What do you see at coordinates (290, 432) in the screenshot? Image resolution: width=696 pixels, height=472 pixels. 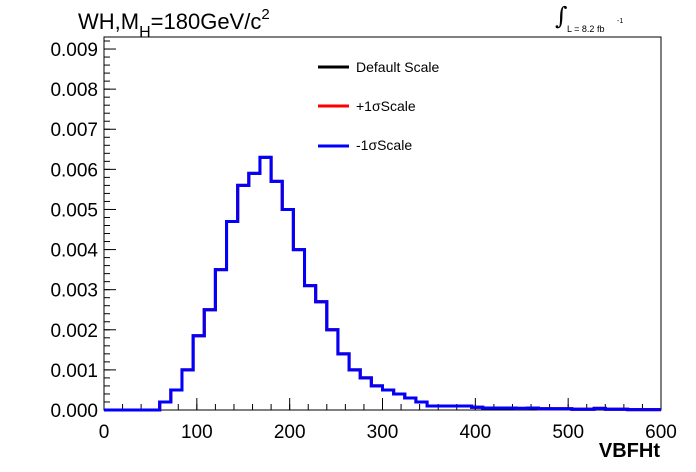 I see `x-tick-label: 200` at bounding box center [290, 432].